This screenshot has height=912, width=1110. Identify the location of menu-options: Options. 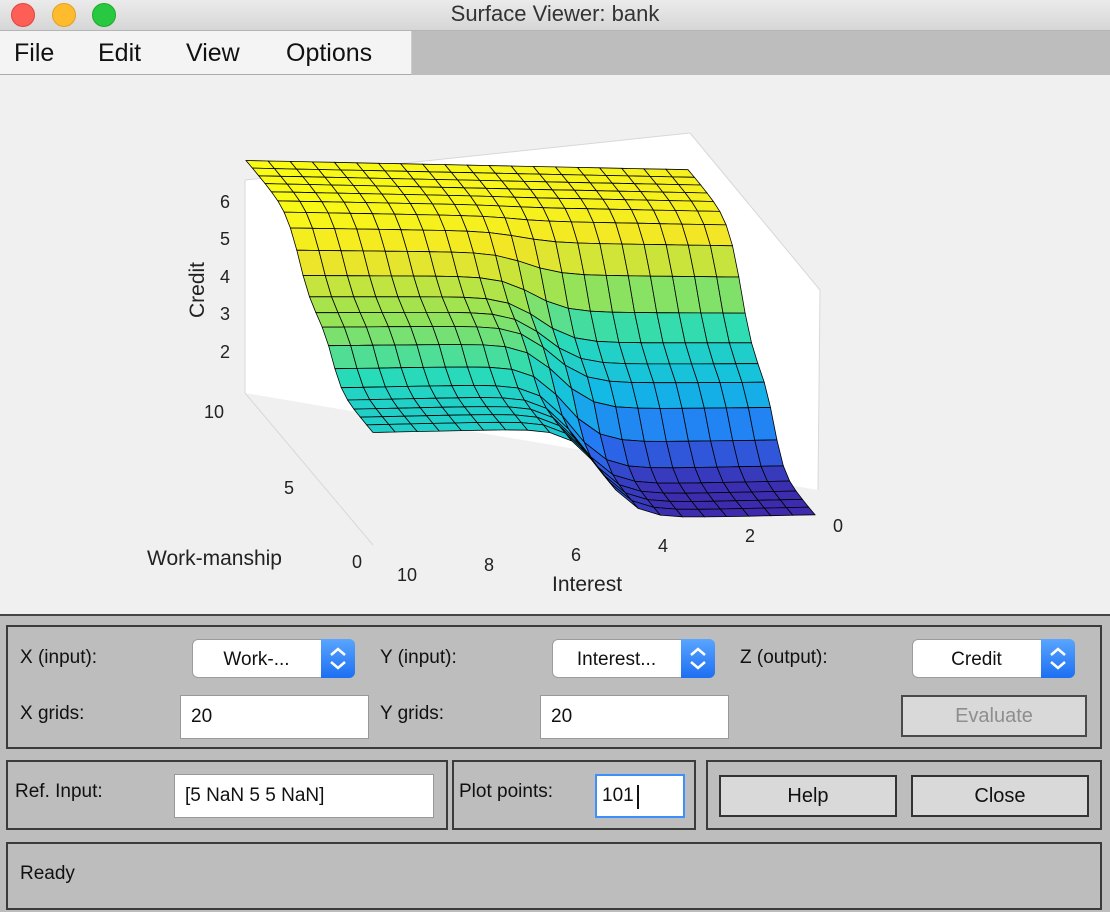
(329, 53).